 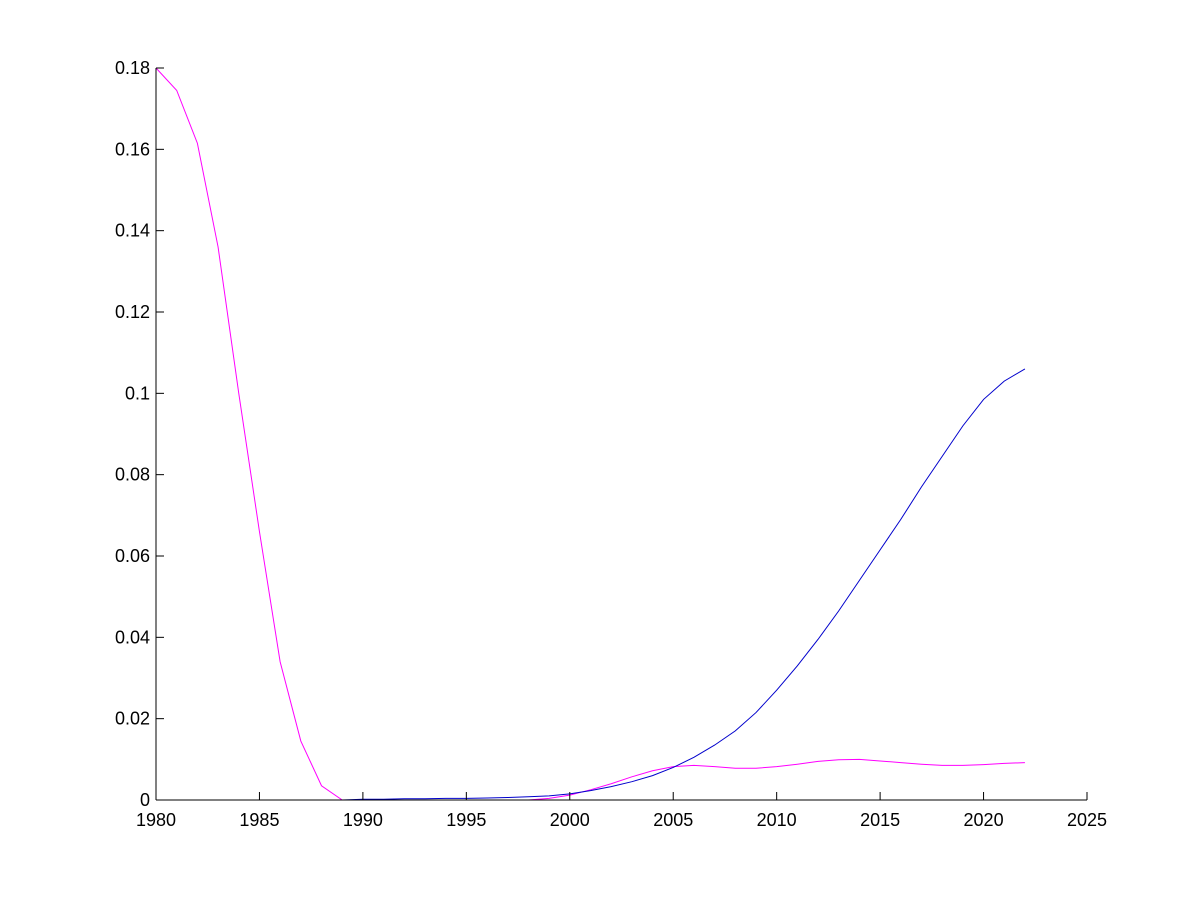 What do you see at coordinates (621, 811) in the screenshot?
I see `x-axis-ticks: 1980 1985 1990 1995 2000 2005 2010 2015 2020 2025` at bounding box center [621, 811].